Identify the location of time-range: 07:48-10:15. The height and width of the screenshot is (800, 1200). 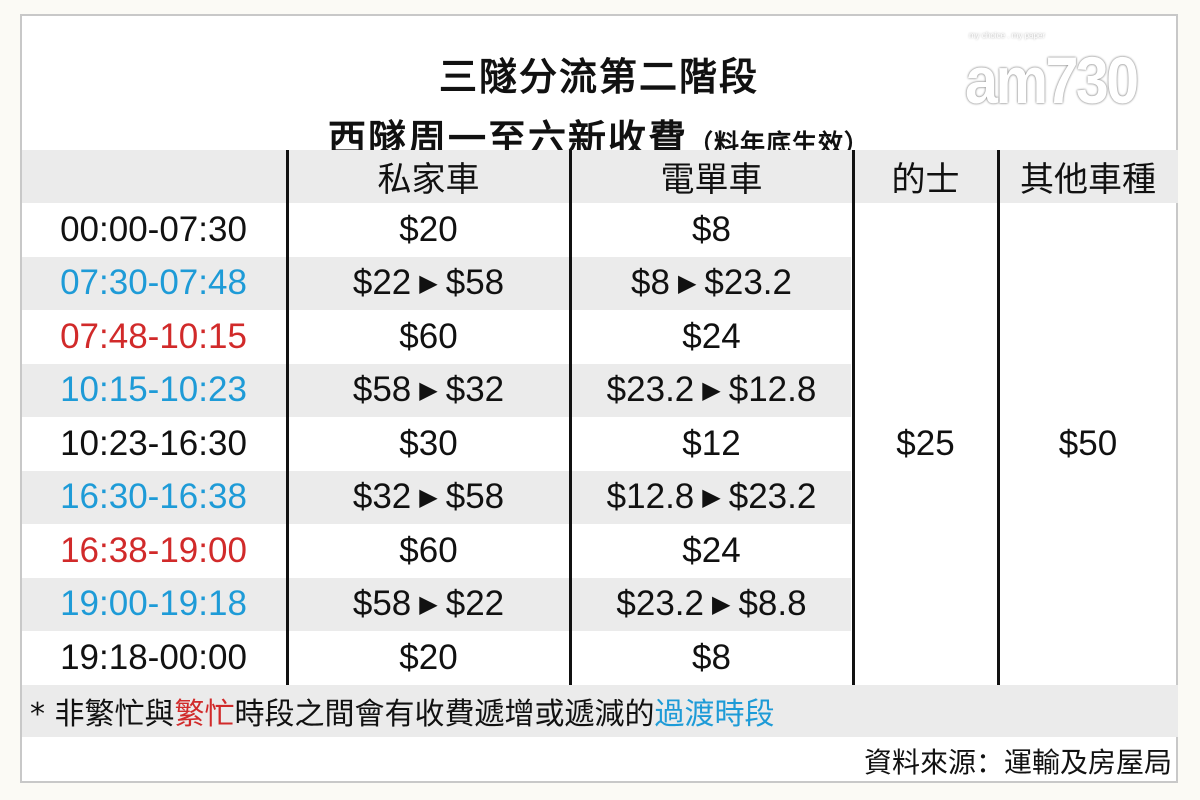
(153, 337).